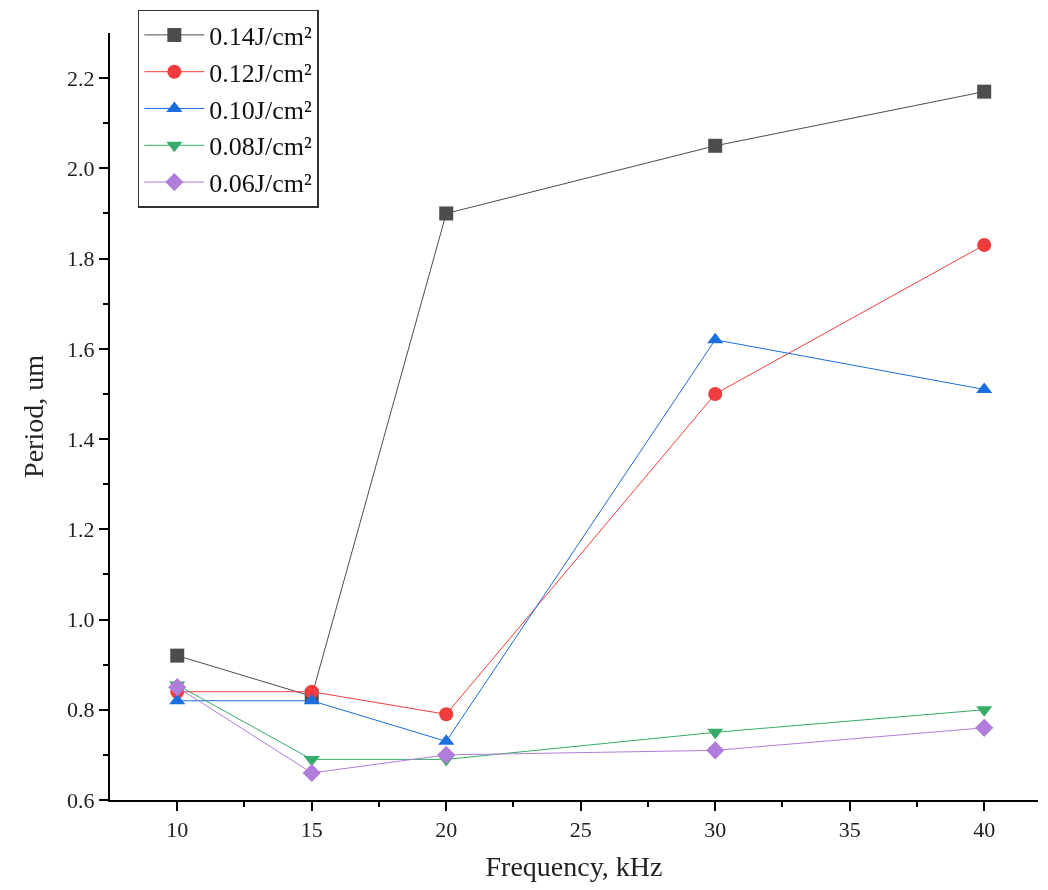 Image resolution: width=1048 pixels, height=890 pixels. I want to click on y-tick-label: 0.6, so click(81, 800).